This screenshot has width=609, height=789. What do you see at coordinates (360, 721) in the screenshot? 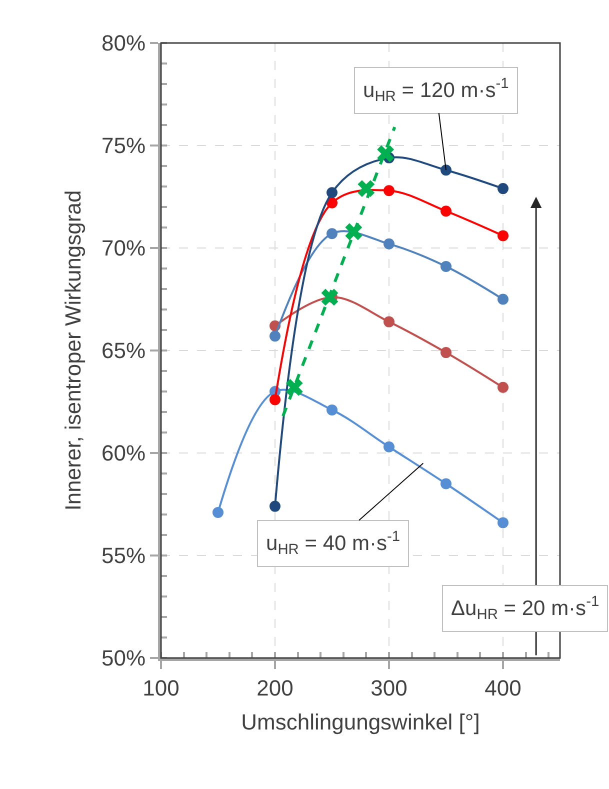
I see `x-axis-title: Umschlingungswinkel [°]` at bounding box center [360, 721].